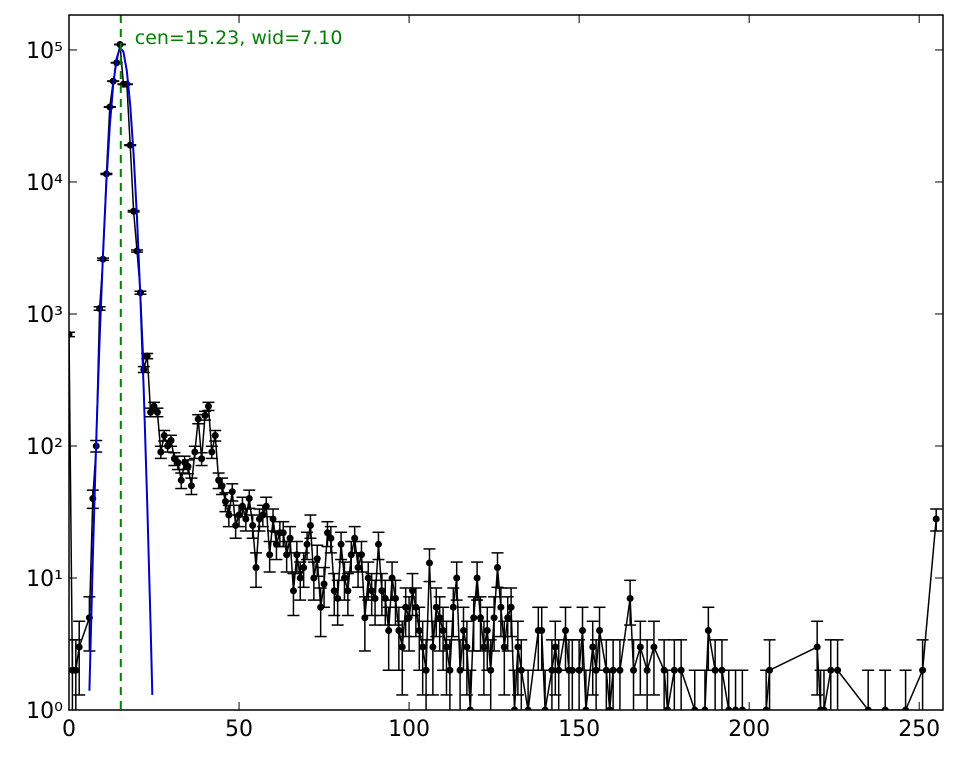  Describe the element at coordinates (239, 729) in the screenshot. I see `x-tick-label: 50` at that location.